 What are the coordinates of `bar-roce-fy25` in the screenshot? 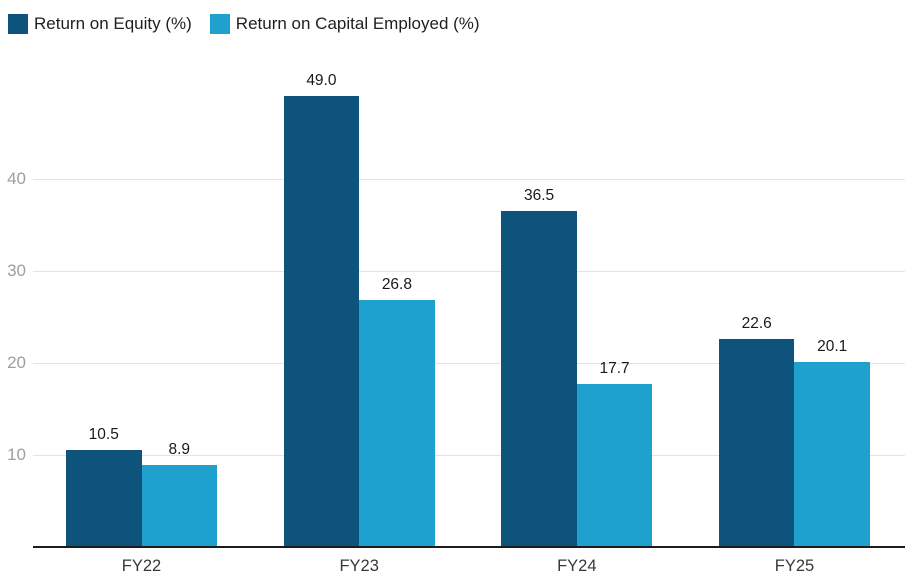 It's located at (832, 454).